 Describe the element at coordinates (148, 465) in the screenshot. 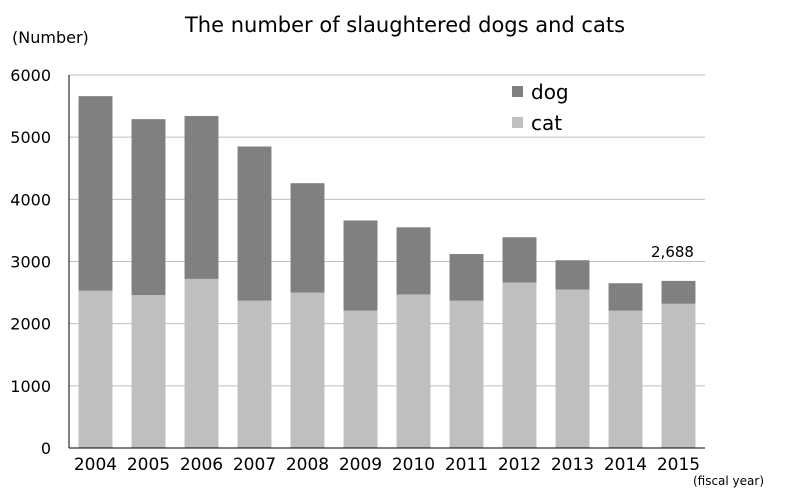

I see `x-tick-label: 2005` at that location.